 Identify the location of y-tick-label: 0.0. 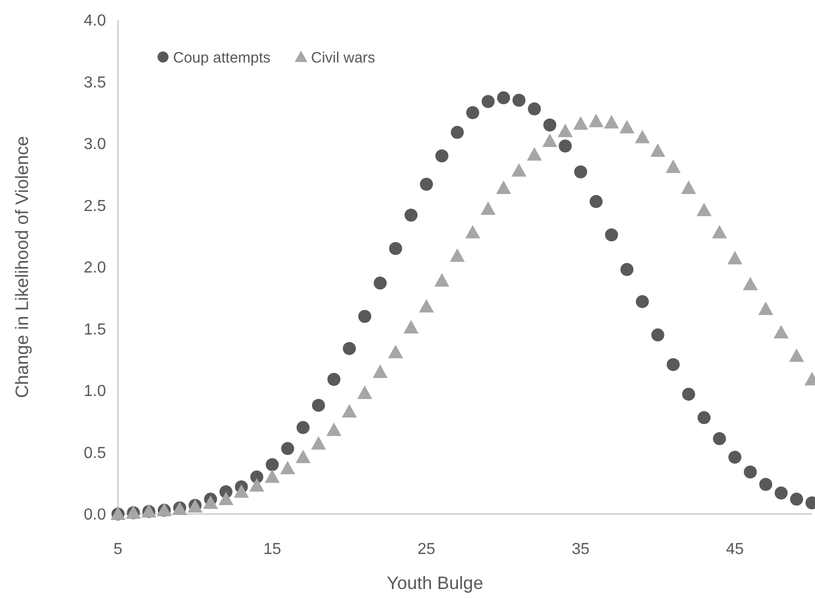
(95, 515).